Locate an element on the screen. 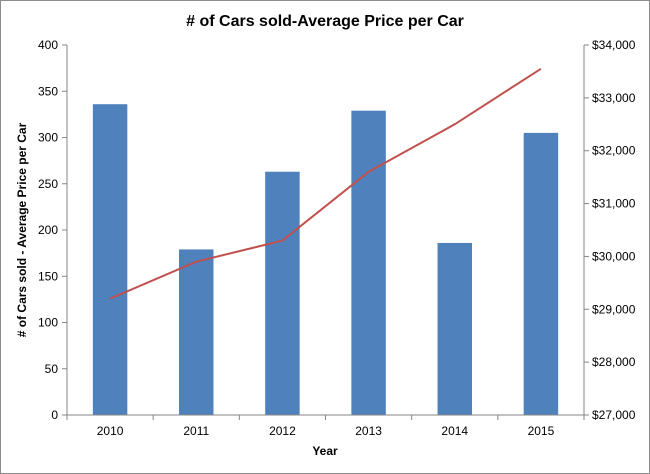  y-tick-label-left: 250 is located at coordinates (48, 184).